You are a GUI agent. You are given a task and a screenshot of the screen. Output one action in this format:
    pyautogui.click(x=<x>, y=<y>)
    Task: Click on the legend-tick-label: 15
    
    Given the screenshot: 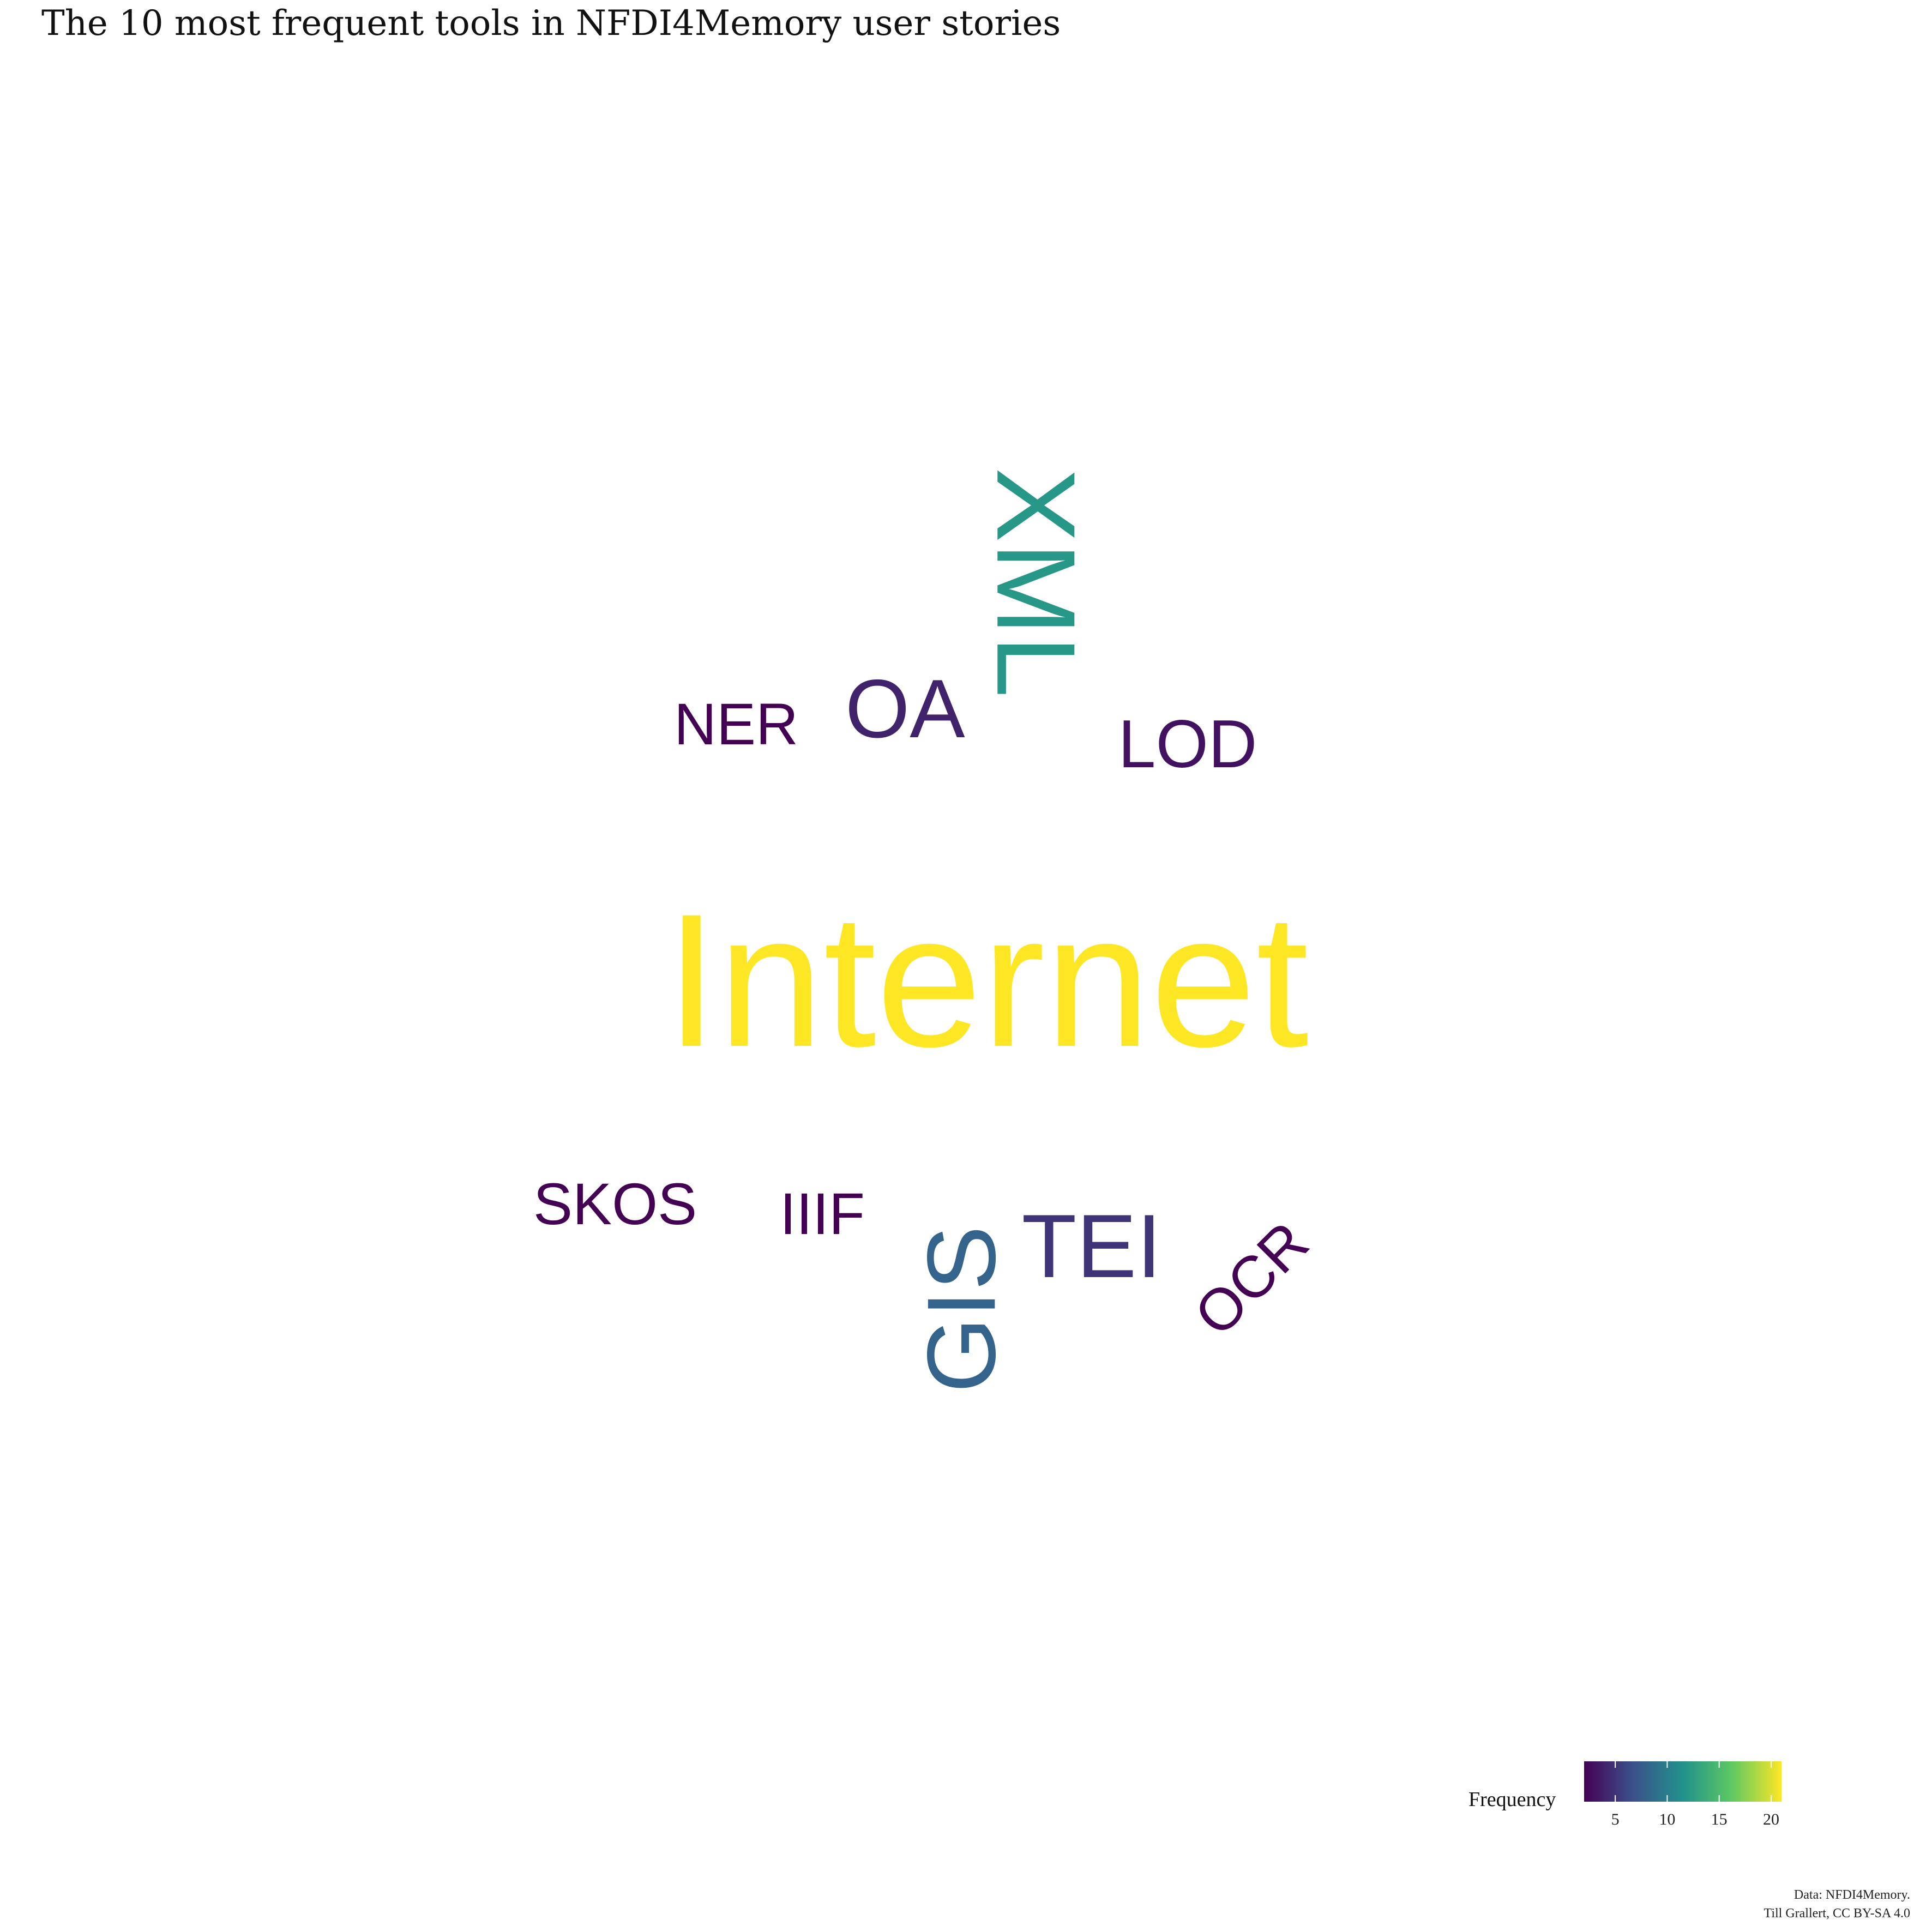 What is the action you would take?
    pyautogui.click(x=1719, y=1819)
    